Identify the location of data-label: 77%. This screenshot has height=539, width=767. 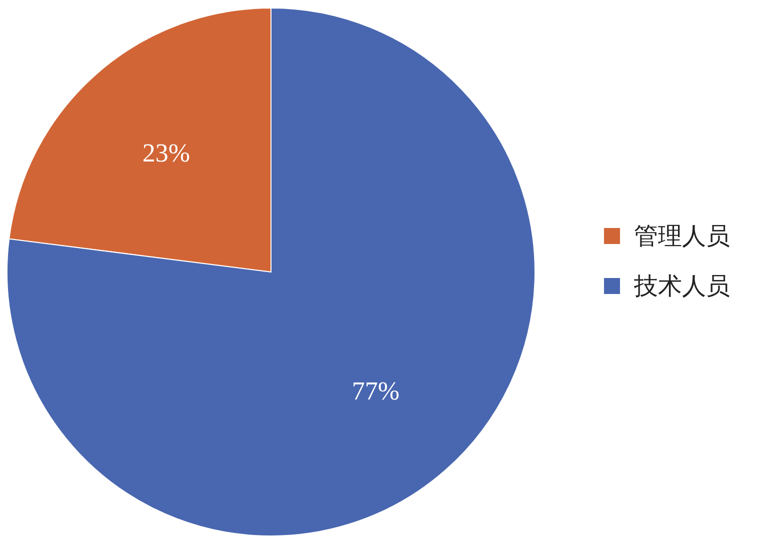
(376, 391).